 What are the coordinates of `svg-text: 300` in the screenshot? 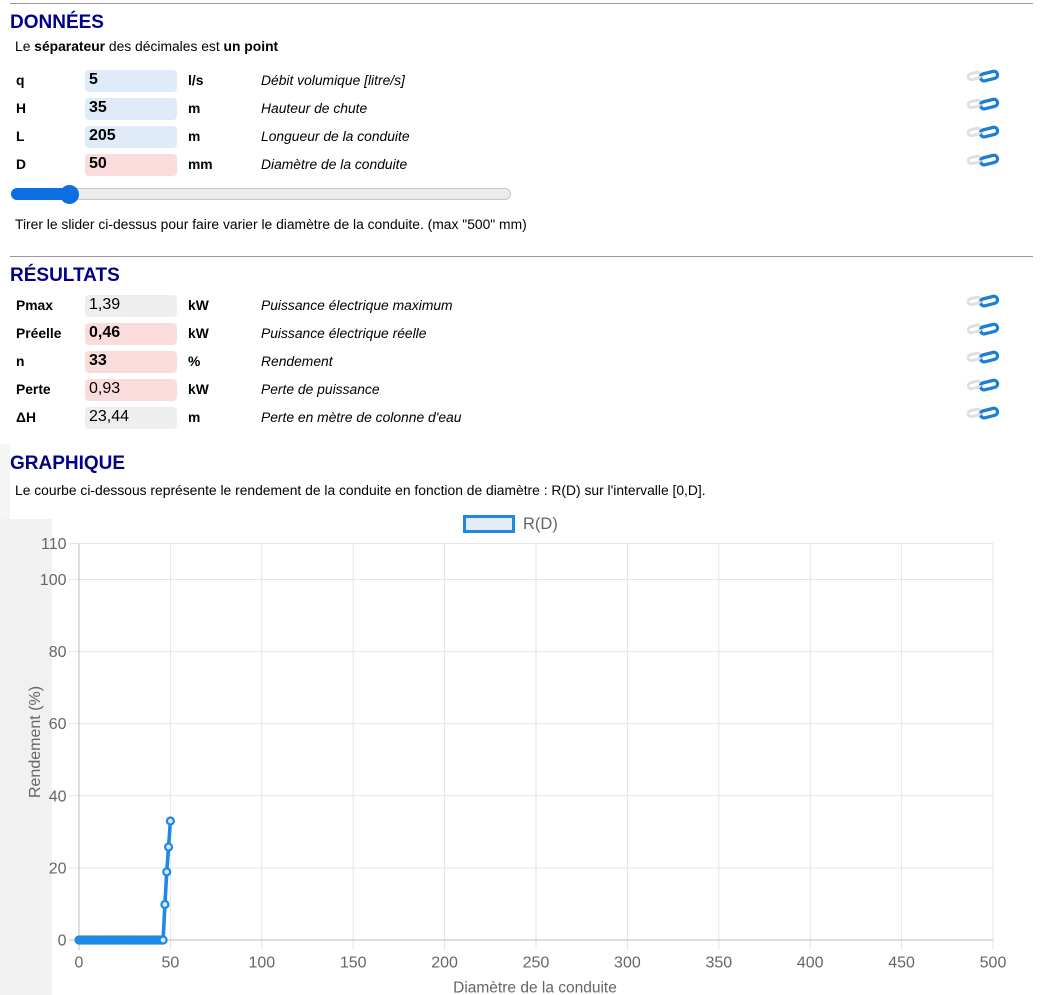 It's located at (627, 962).